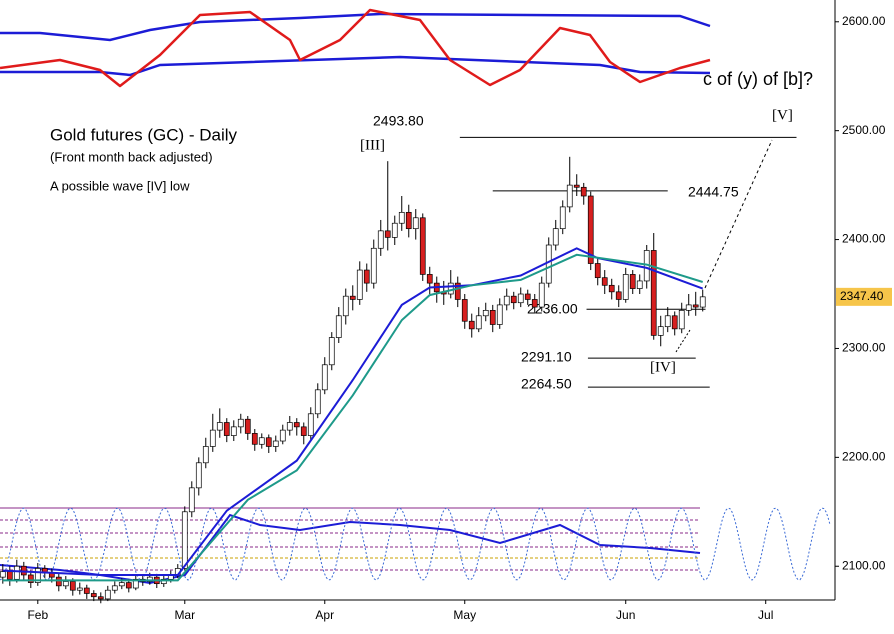  I want to click on annotation: [IV], so click(663, 367).